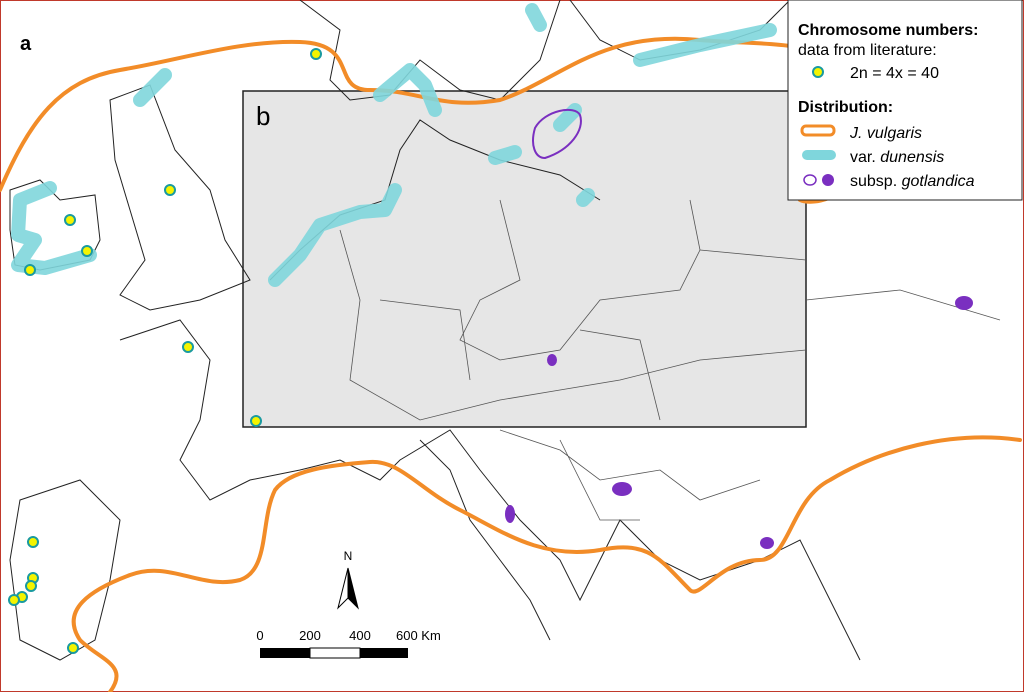 Image resolution: width=1024 pixels, height=692 pixels. I want to click on north-arrow: N, so click(348, 579).